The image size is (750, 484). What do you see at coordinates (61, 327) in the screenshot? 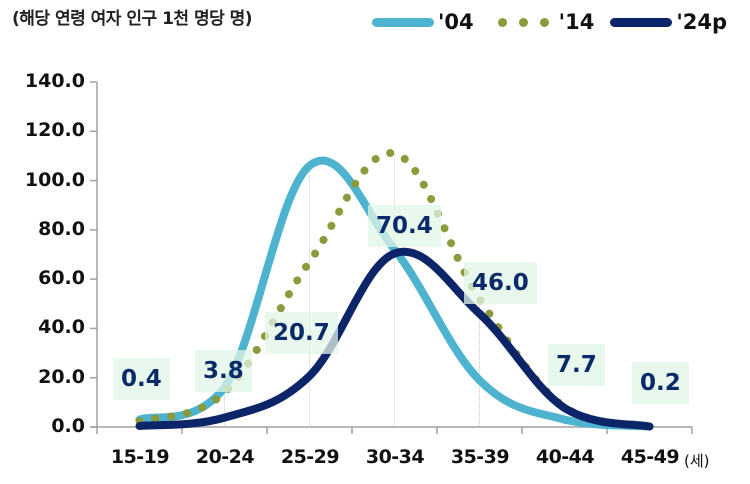
I see `y-tick-label: 40.0` at bounding box center [61, 327].